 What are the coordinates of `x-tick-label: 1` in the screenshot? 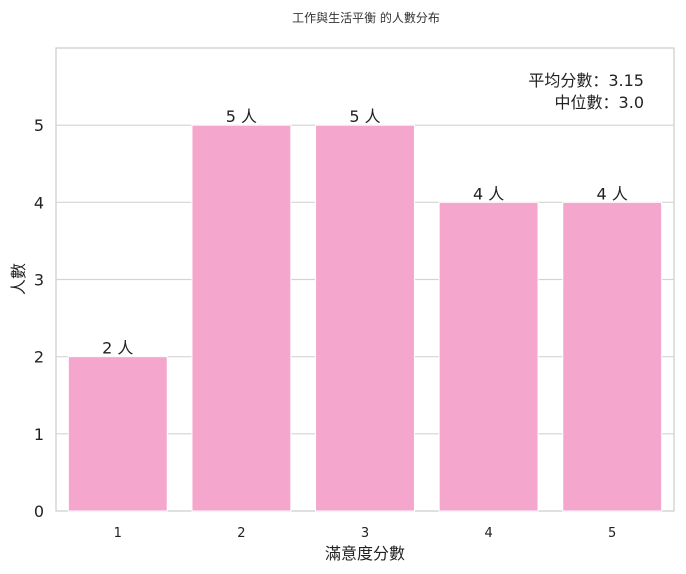 It's located at (118, 533).